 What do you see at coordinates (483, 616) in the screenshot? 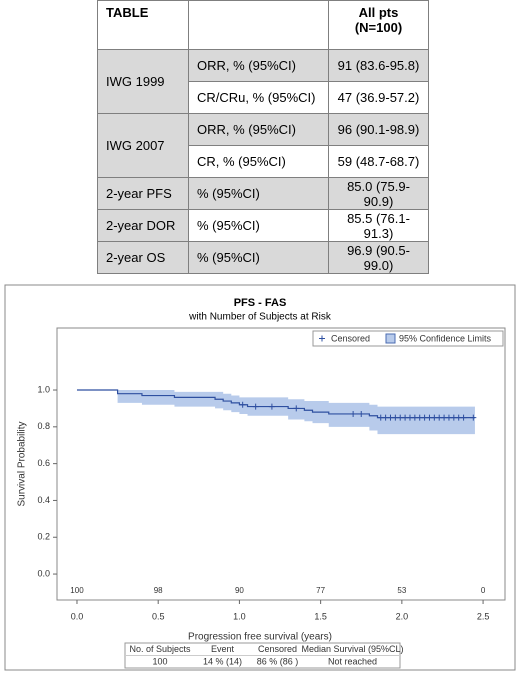
I see `x-tick-label: 2.5` at bounding box center [483, 616].